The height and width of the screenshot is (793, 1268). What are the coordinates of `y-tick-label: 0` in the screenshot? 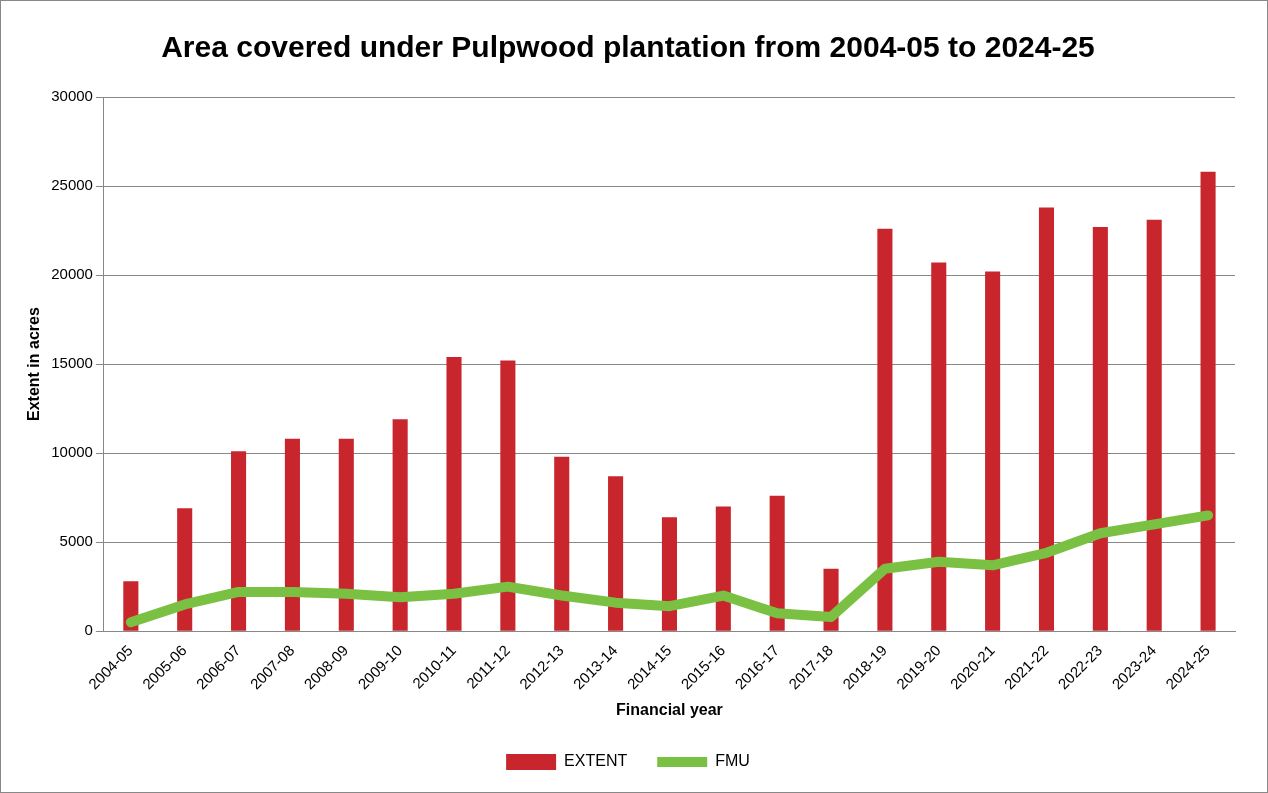 It's located at (88, 630).